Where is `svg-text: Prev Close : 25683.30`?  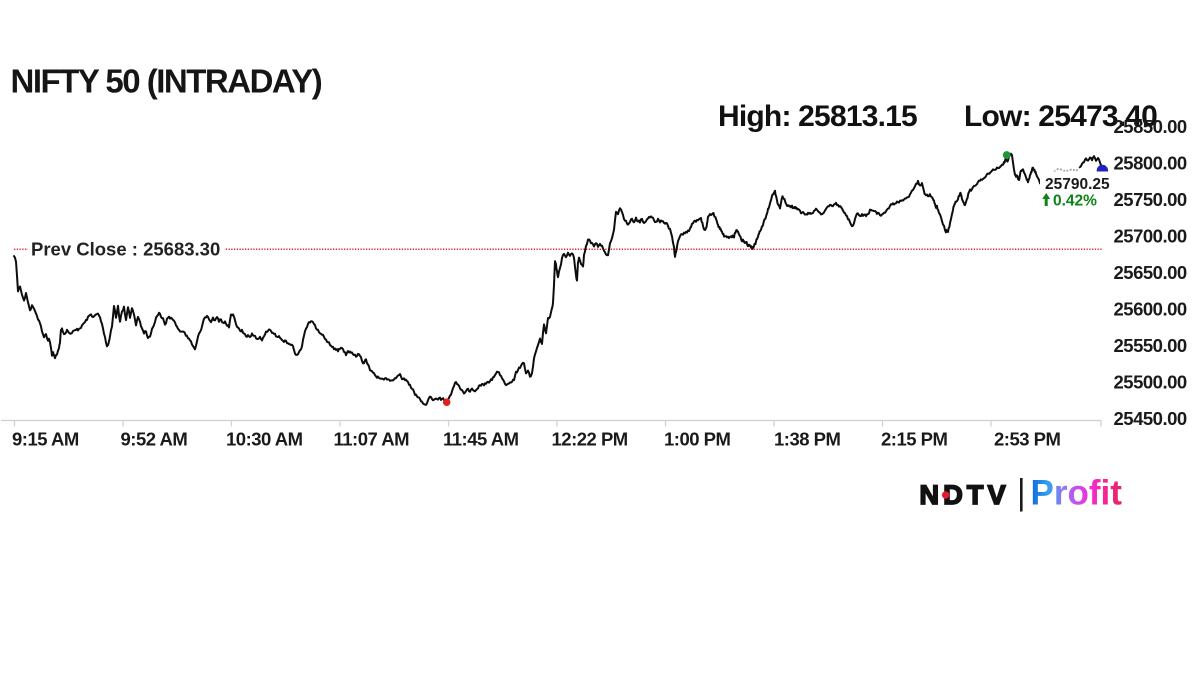 svg-text: Prev Close : 25683.30 is located at coordinates (125, 249).